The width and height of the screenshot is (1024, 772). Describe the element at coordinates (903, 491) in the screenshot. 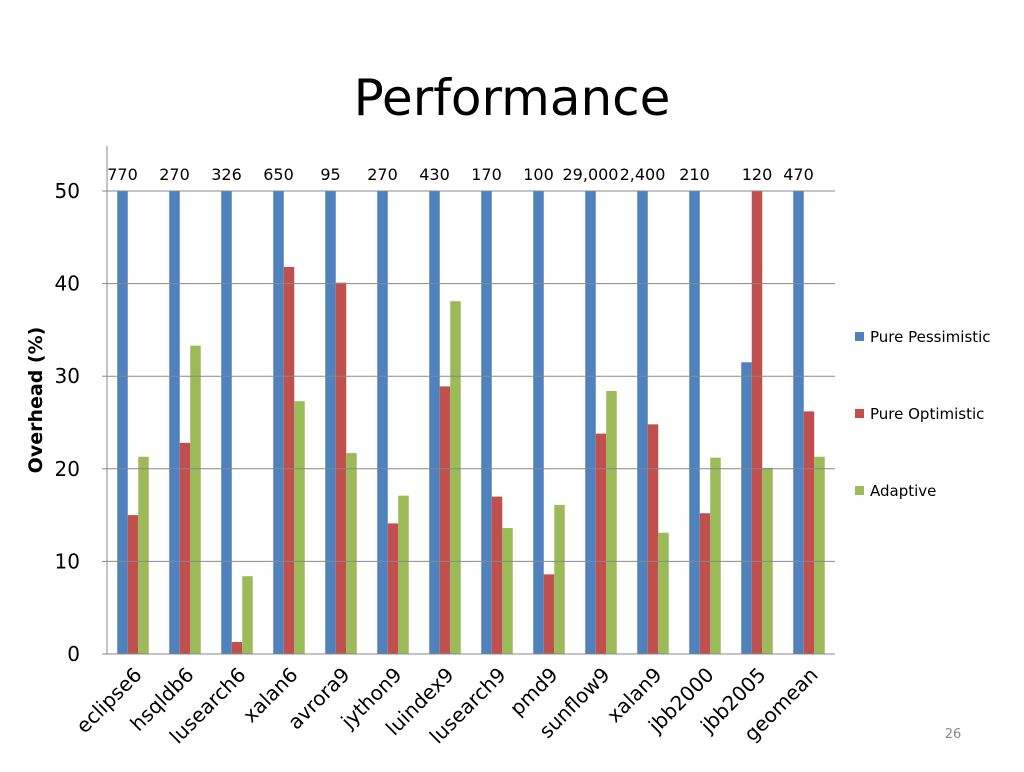

I see `legend-label: Adaptive` at that location.